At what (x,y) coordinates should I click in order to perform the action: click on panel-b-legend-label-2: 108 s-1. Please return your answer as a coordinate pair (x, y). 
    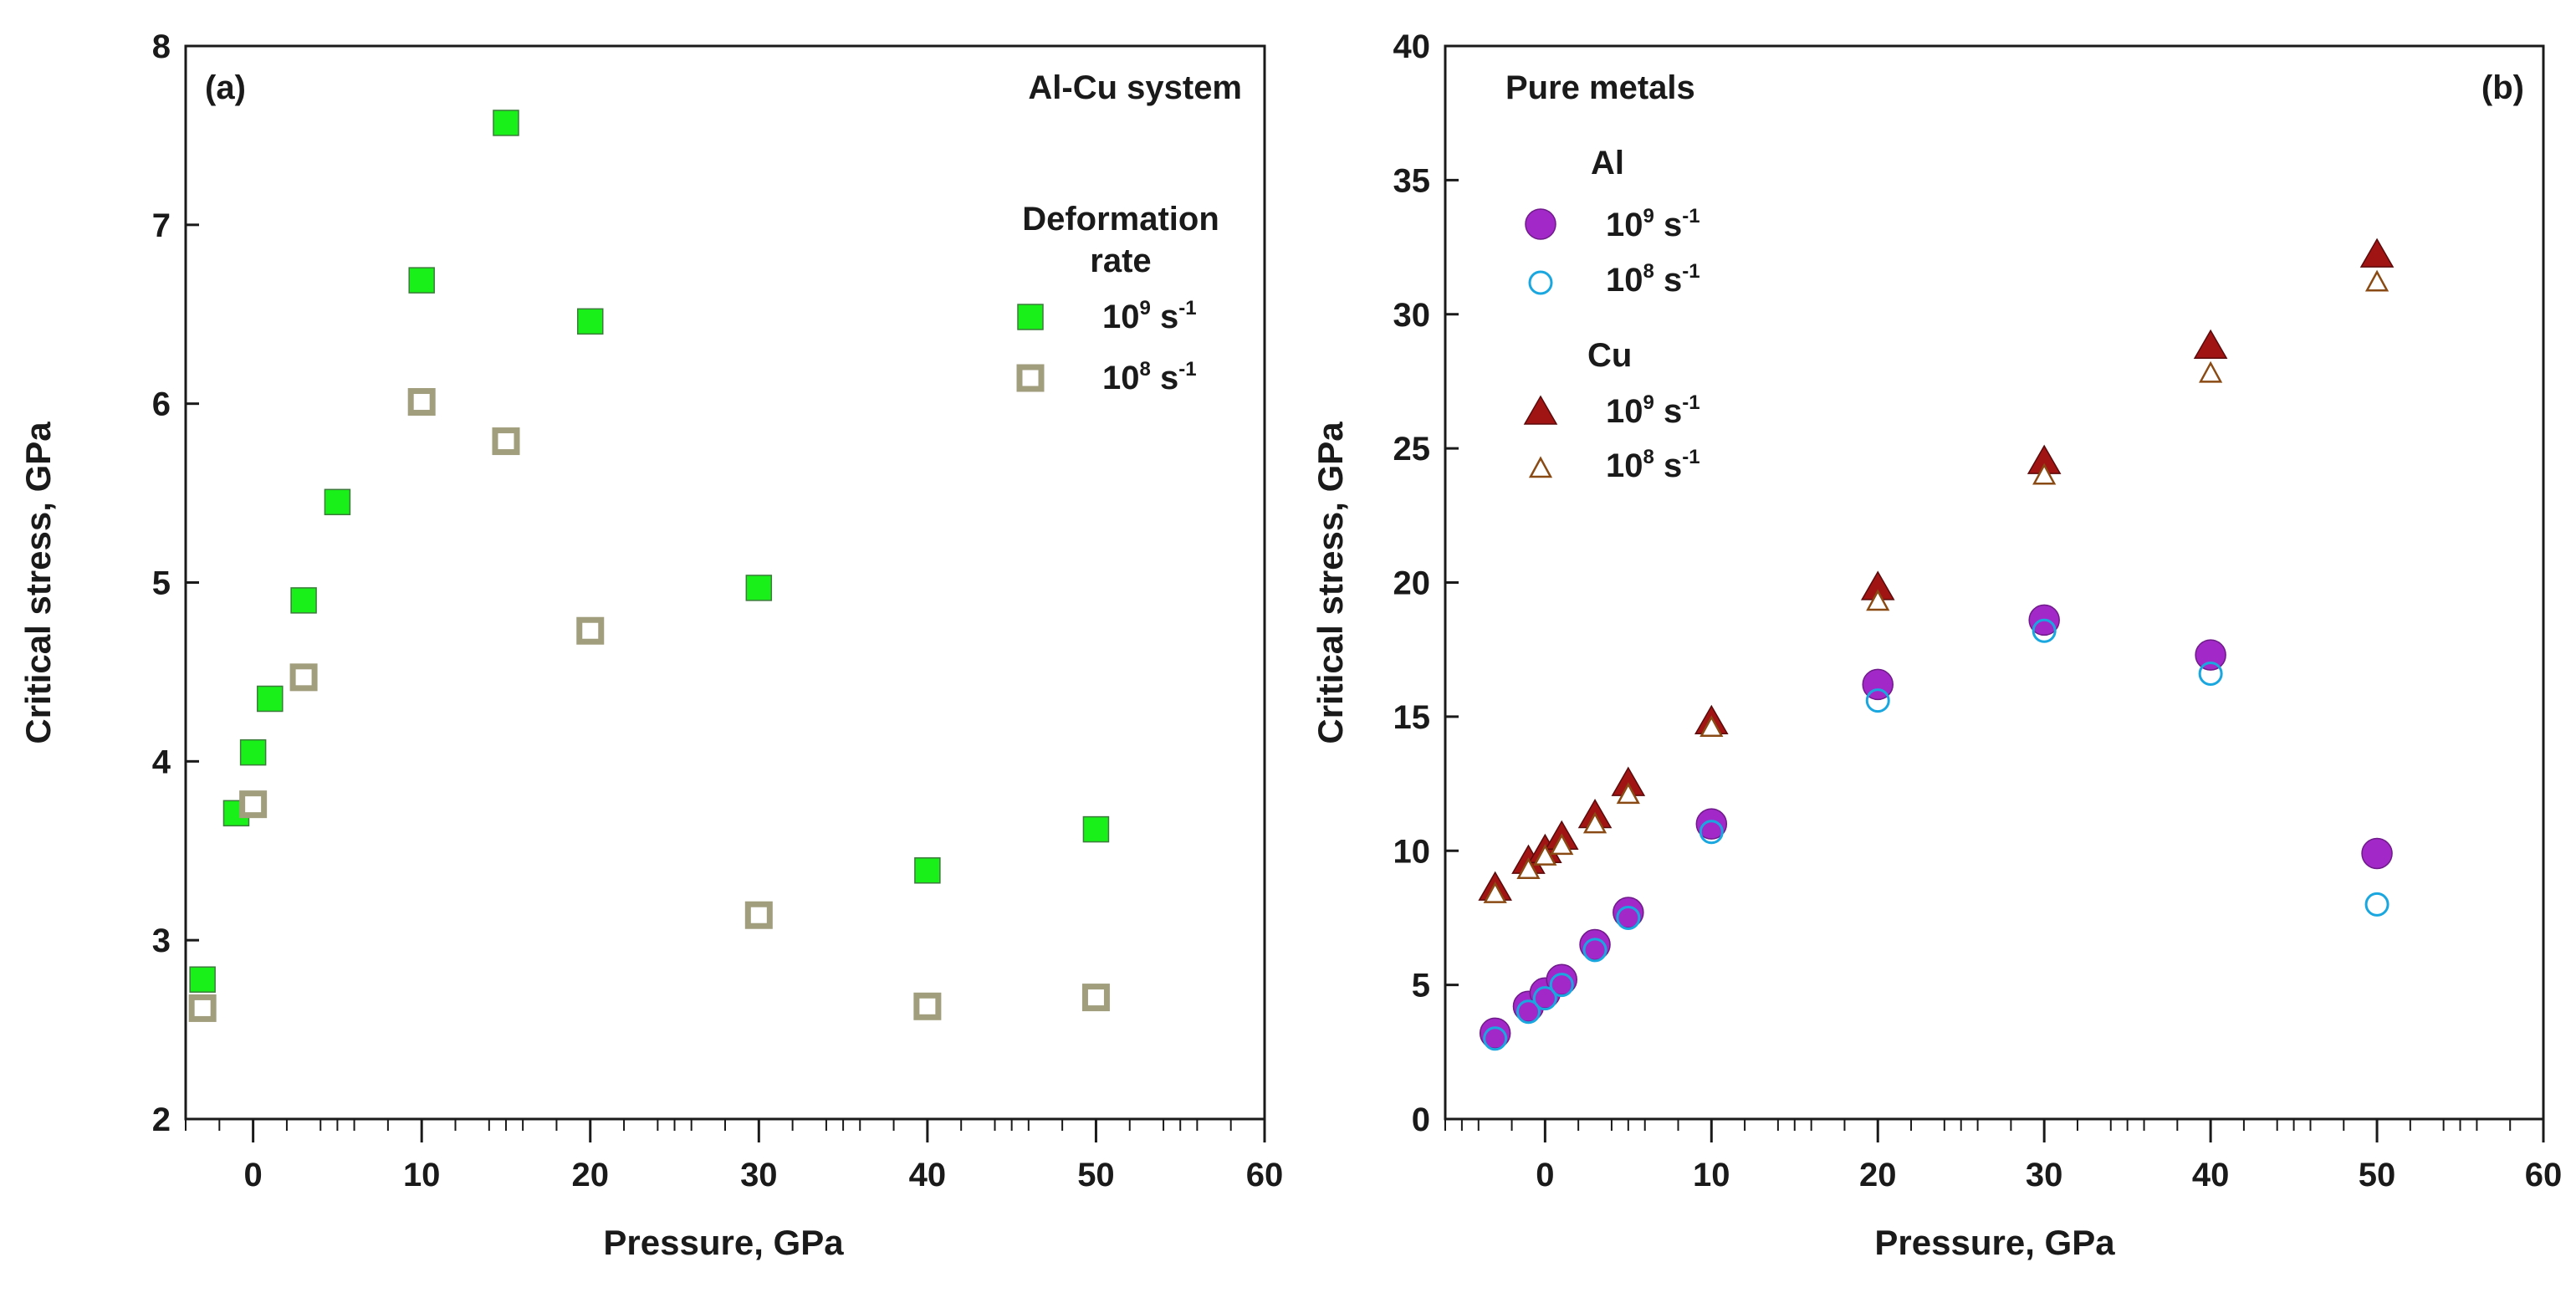
    Looking at the image, I should click on (1653, 280).